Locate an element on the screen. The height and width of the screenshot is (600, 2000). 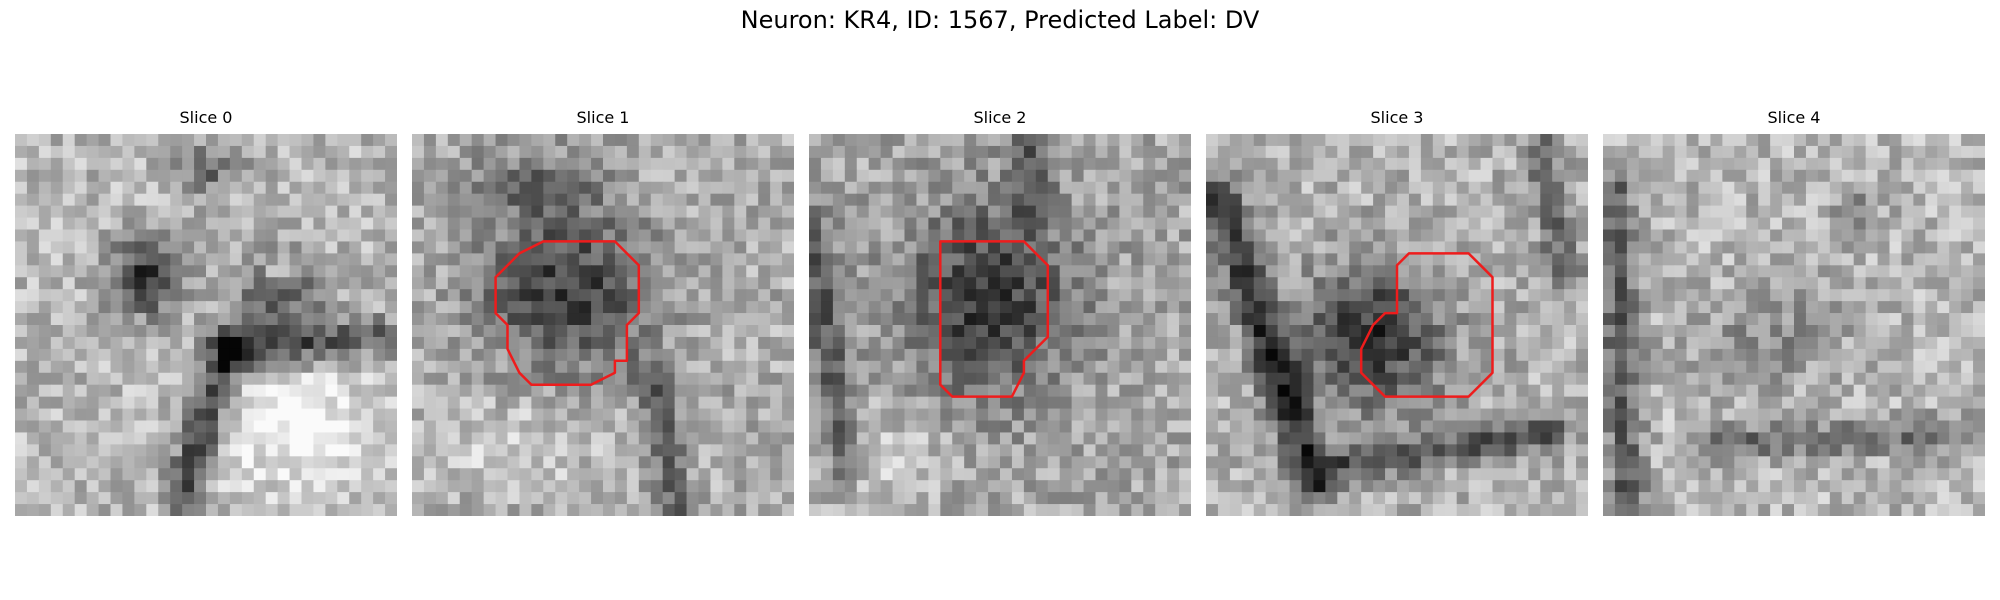
slice-title-4: Slice 4 is located at coordinates (1794, 117).